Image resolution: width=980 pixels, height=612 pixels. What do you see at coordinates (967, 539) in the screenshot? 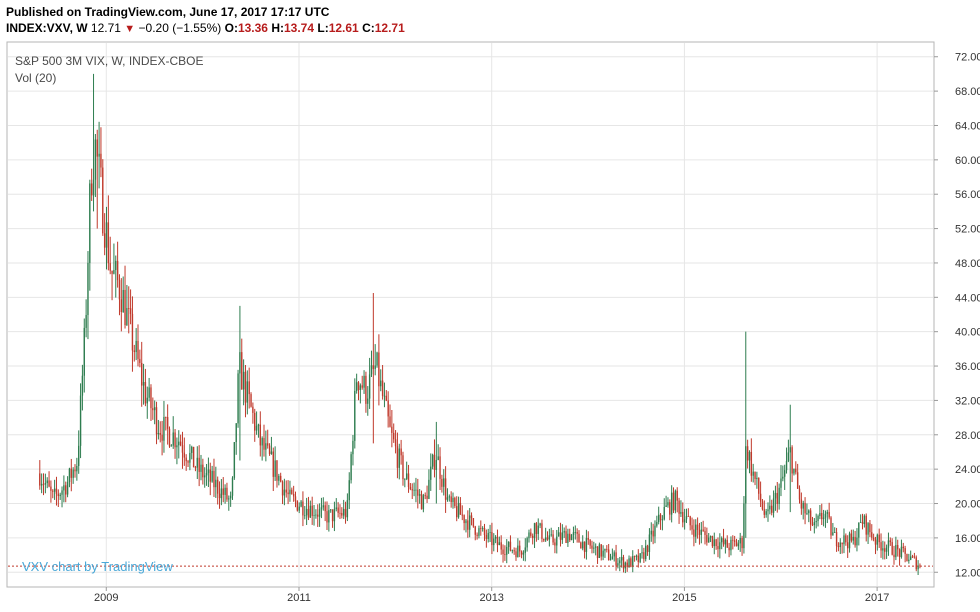
I see `y-tick-label: 16.00` at bounding box center [967, 539].